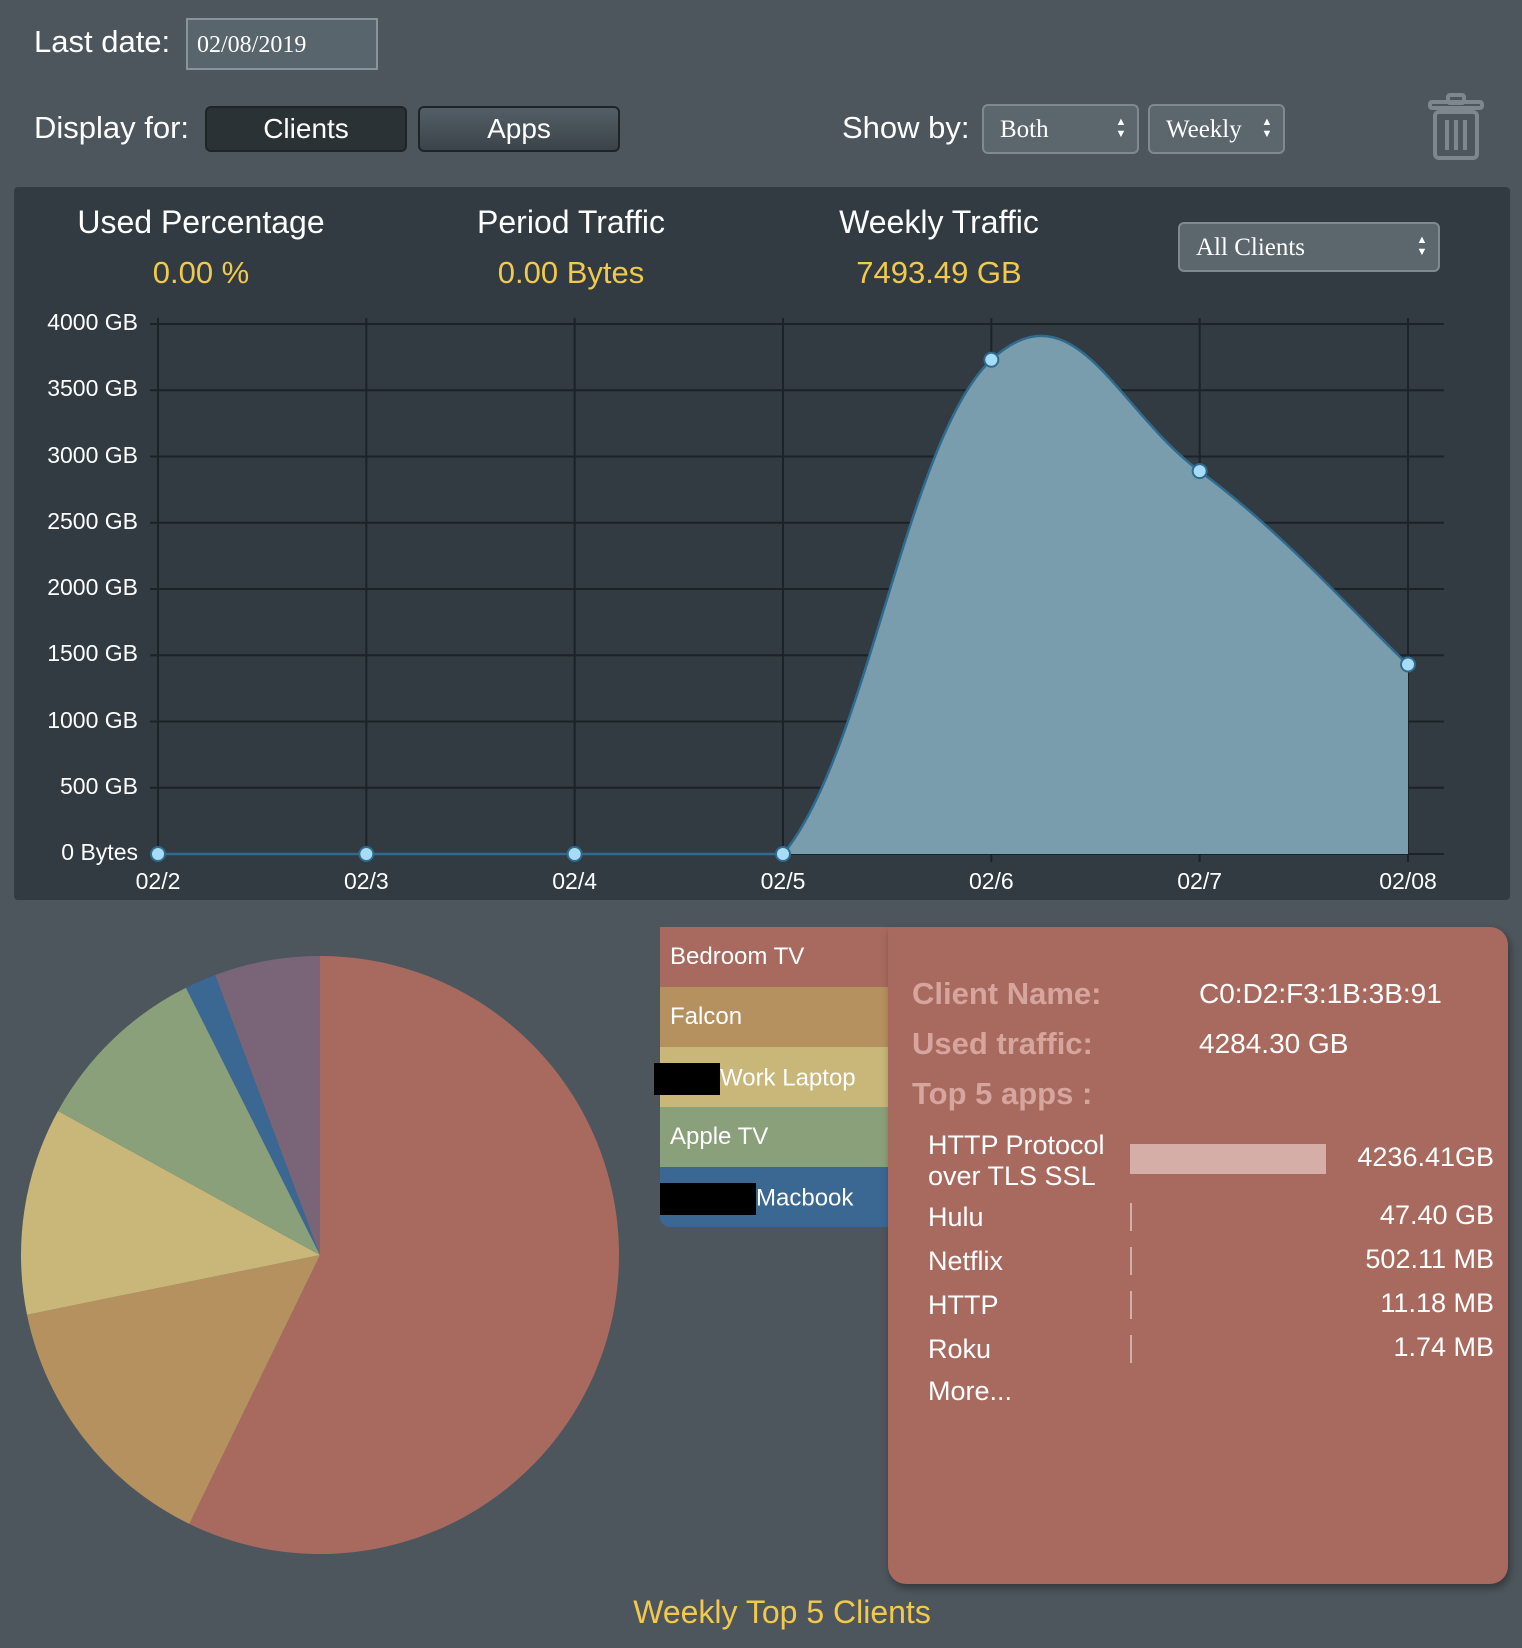 The height and width of the screenshot is (1648, 1522). Describe the element at coordinates (404, 1255) in the screenshot. I see `pie-slice-bedroom-tv` at that location.